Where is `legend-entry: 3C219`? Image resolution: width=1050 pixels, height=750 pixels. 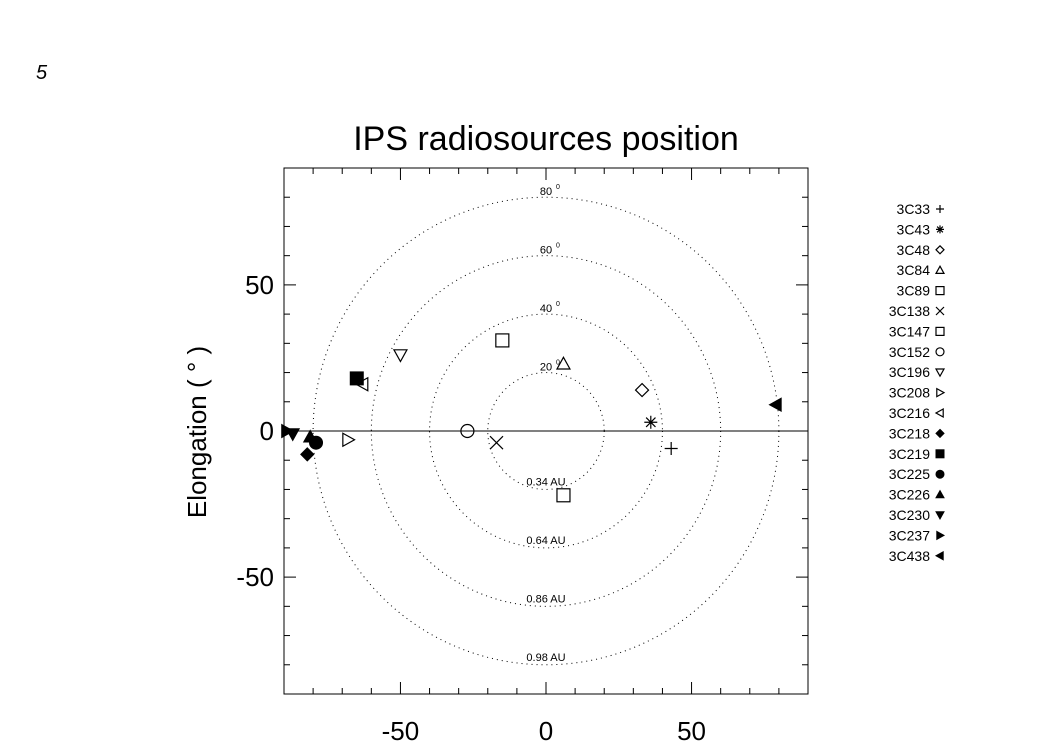 legend-entry: 3C219 is located at coordinates (917, 454).